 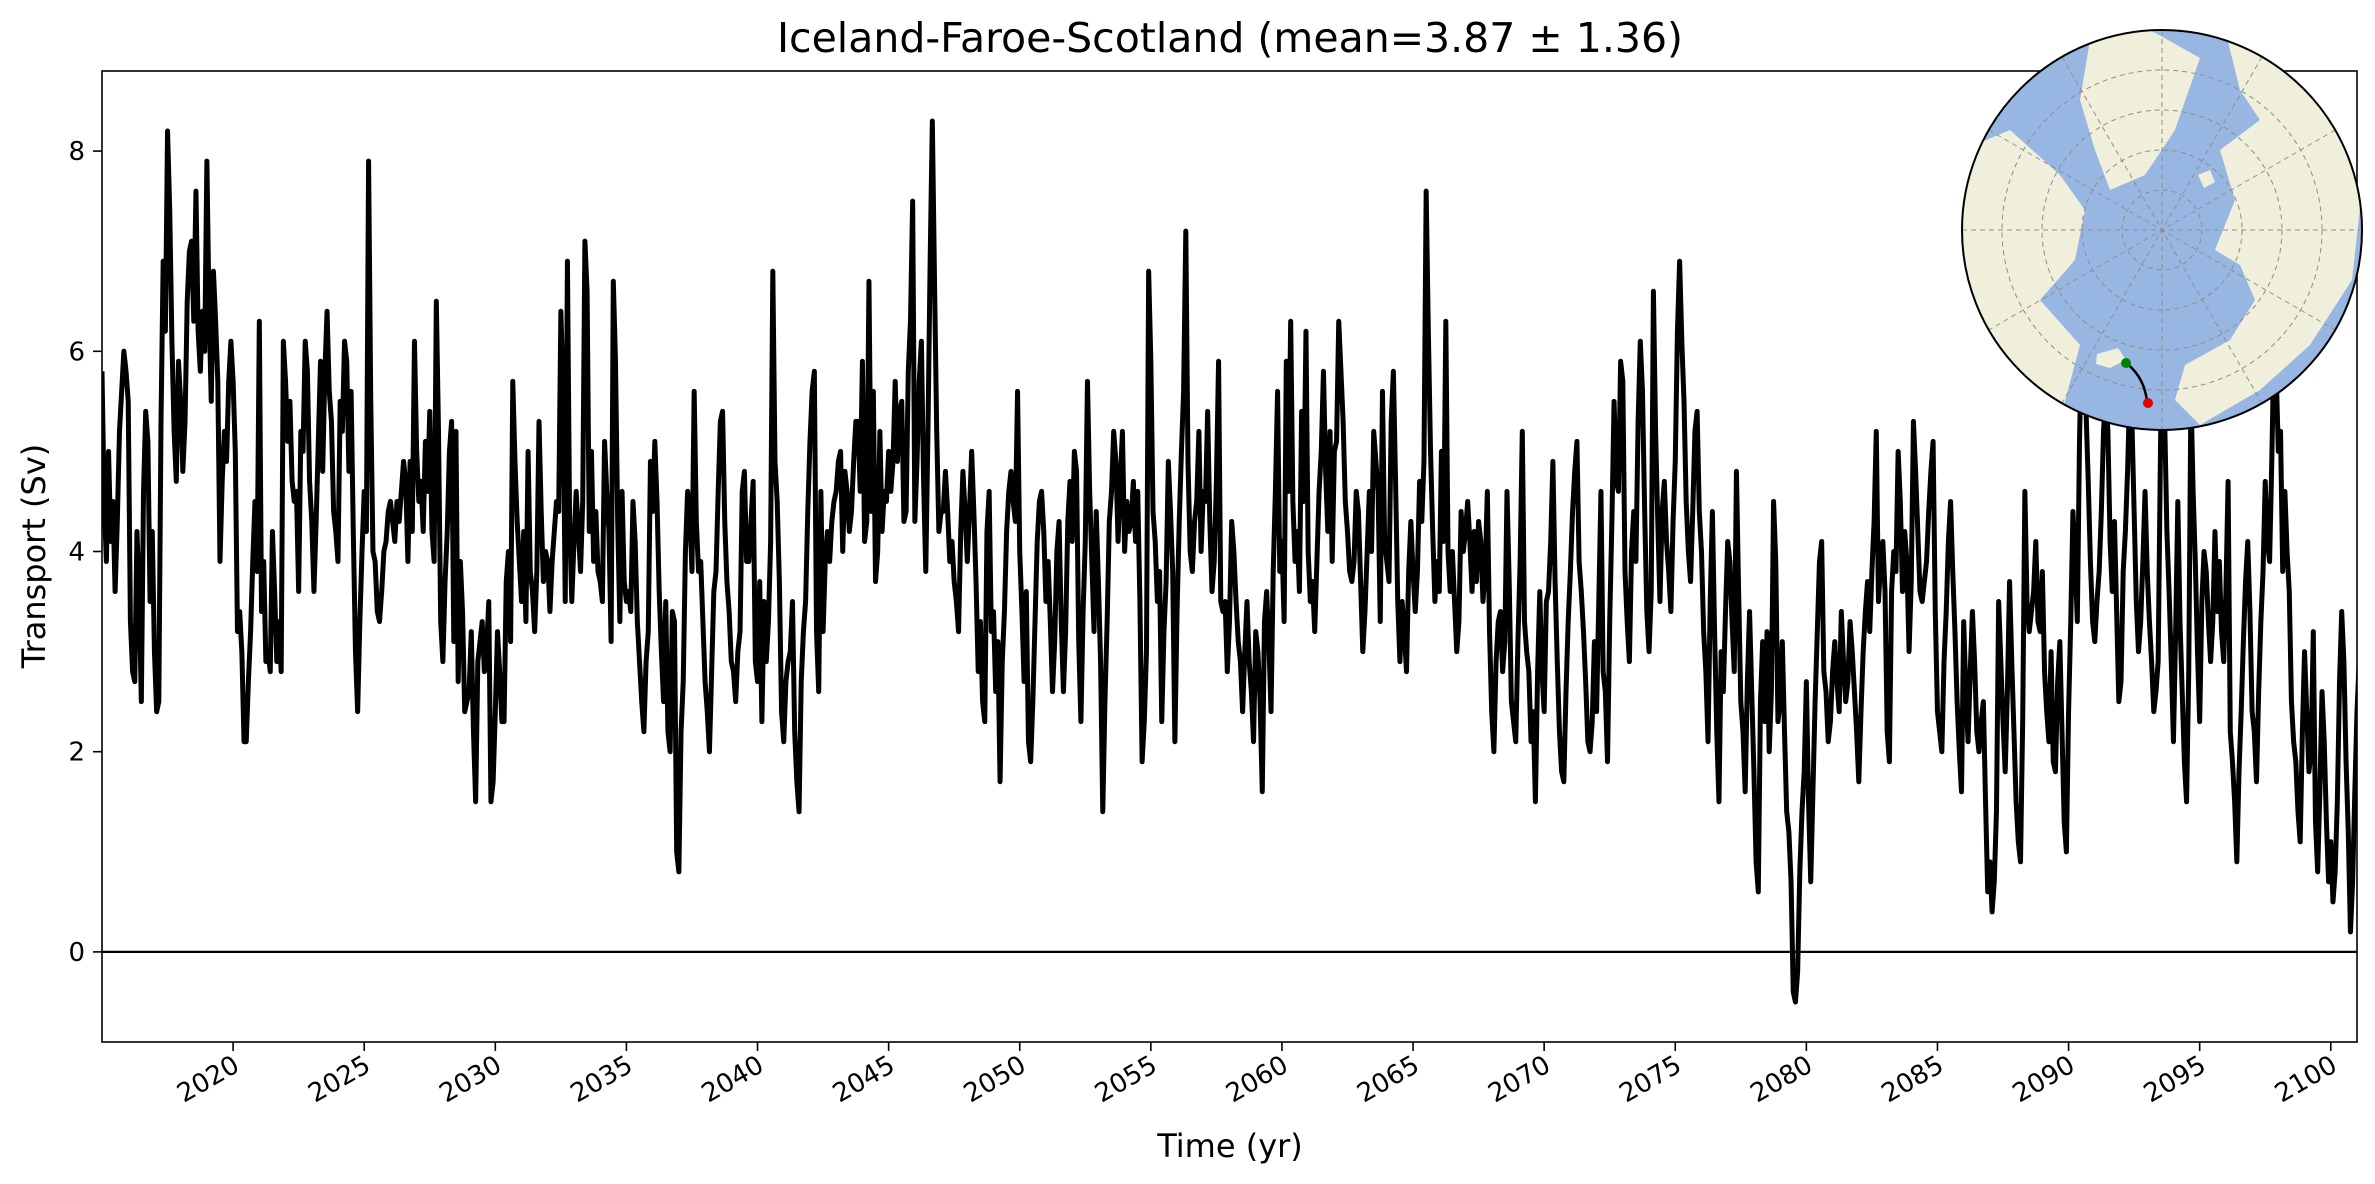 I want to click on map-border, so click(x=2162, y=230).